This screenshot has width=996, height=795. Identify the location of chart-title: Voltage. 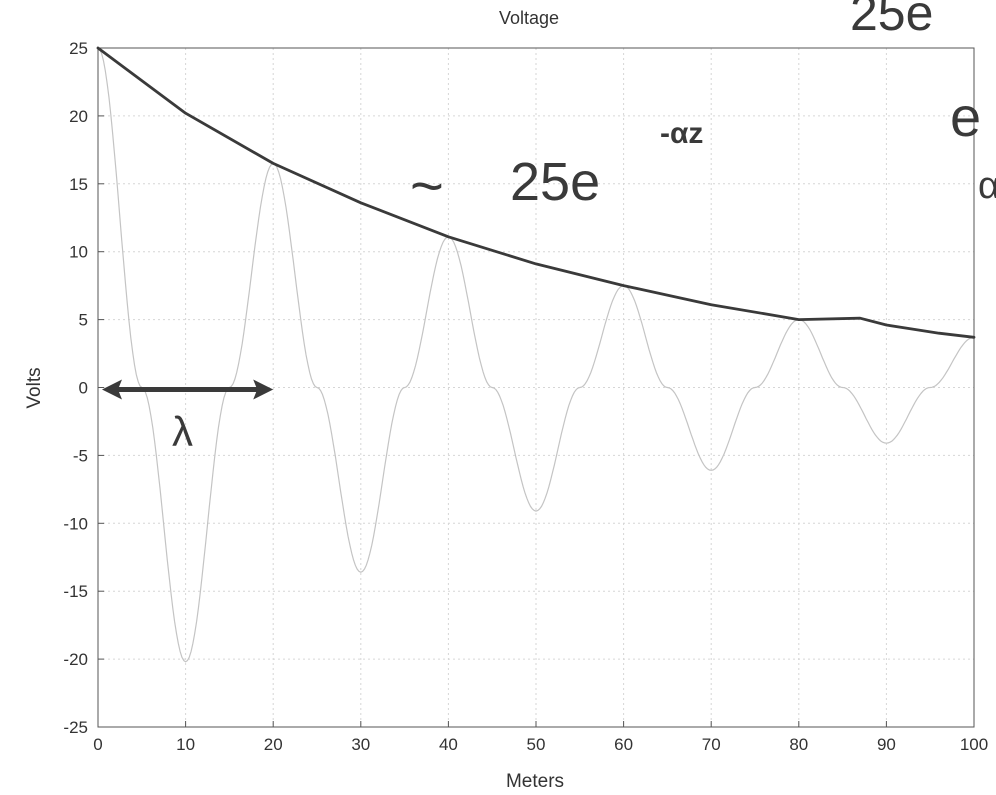
(529, 18).